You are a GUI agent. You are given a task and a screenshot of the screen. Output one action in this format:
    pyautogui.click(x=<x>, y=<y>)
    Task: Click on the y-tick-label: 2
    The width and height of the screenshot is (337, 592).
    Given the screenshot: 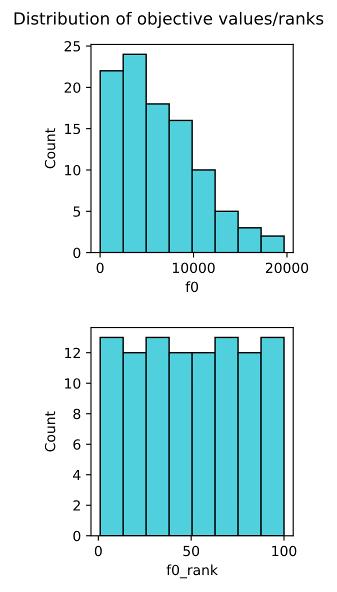 What is the action you would take?
    pyautogui.click(x=76, y=505)
    